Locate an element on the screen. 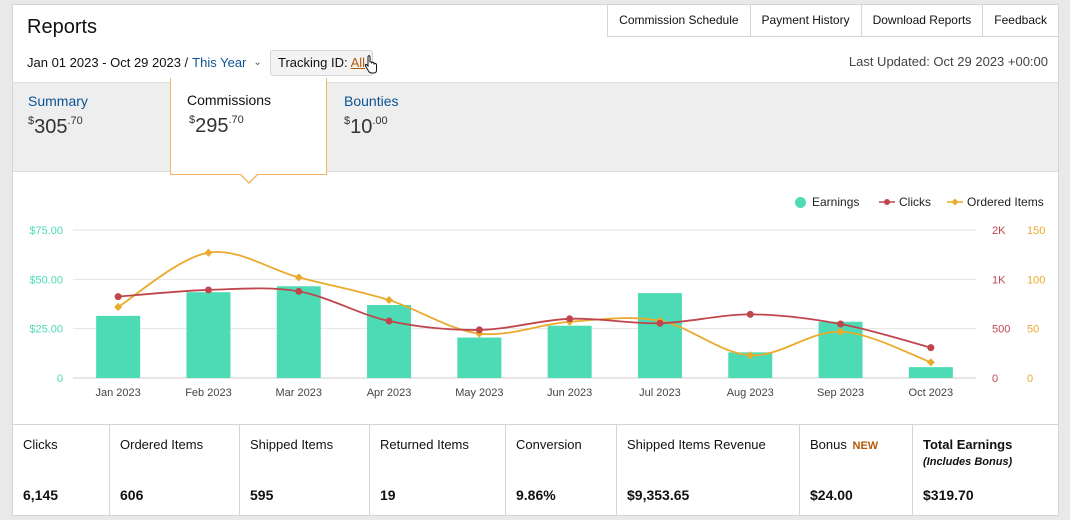 The width and height of the screenshot is (1070, 520). clicks-legend-icon is located at coordinates (887, 202).